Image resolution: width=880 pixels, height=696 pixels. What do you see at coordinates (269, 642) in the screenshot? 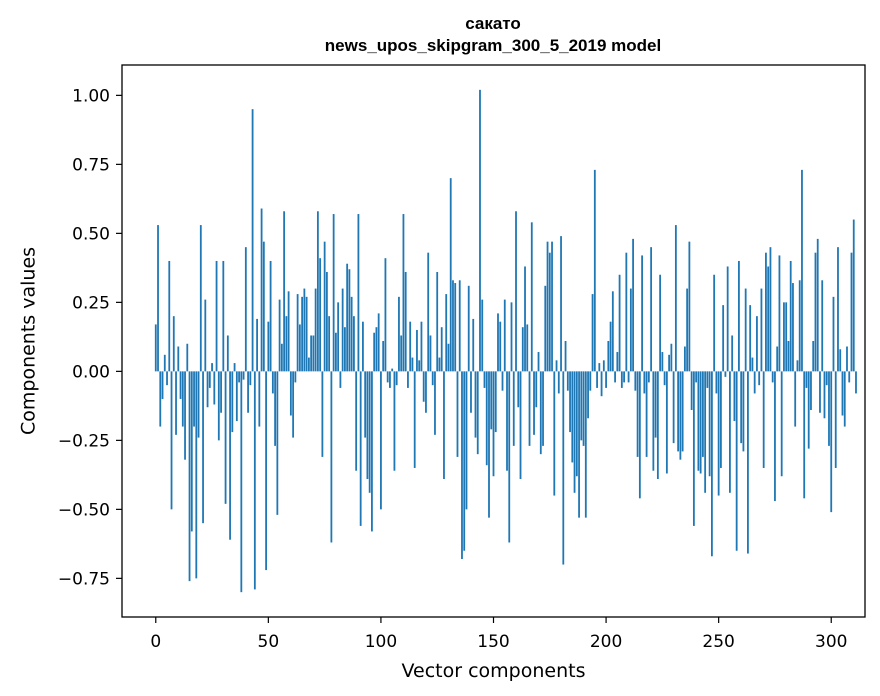
I see `x-tick-label: 50` at bounding box center [269, 642].